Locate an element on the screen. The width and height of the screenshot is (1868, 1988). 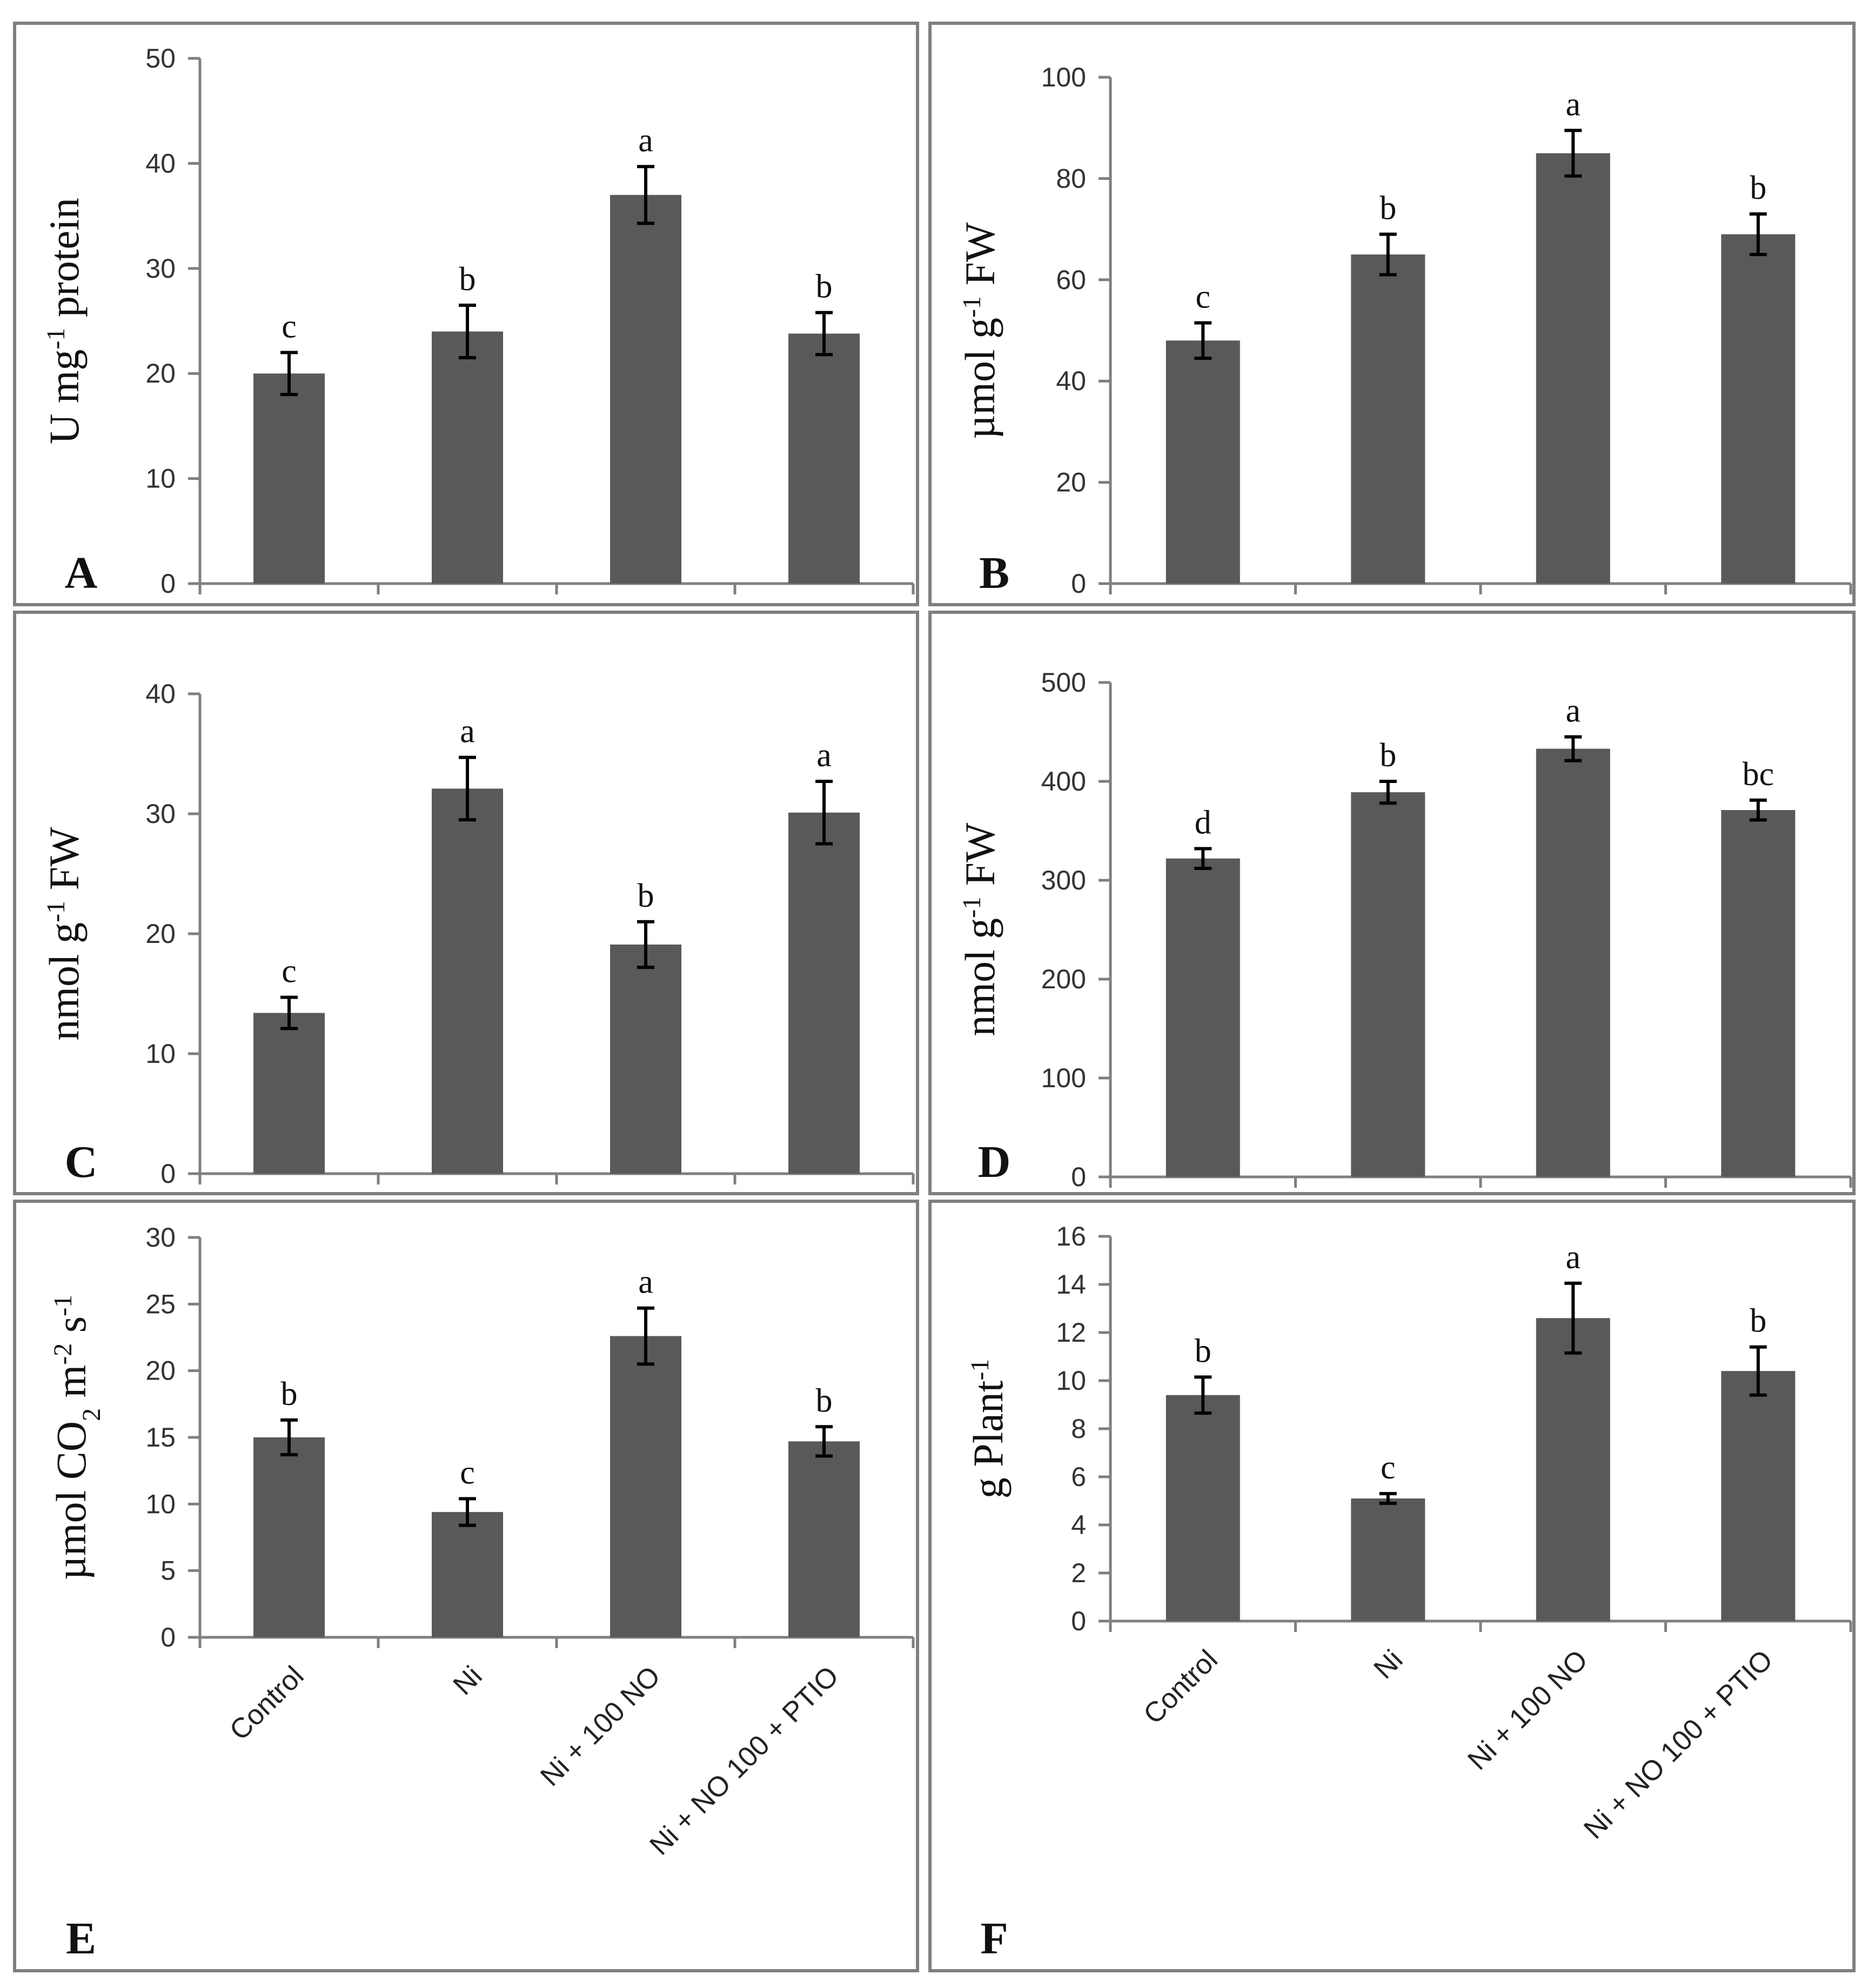
y-tick-label: 4 is located at coordinates (1078, 1525).